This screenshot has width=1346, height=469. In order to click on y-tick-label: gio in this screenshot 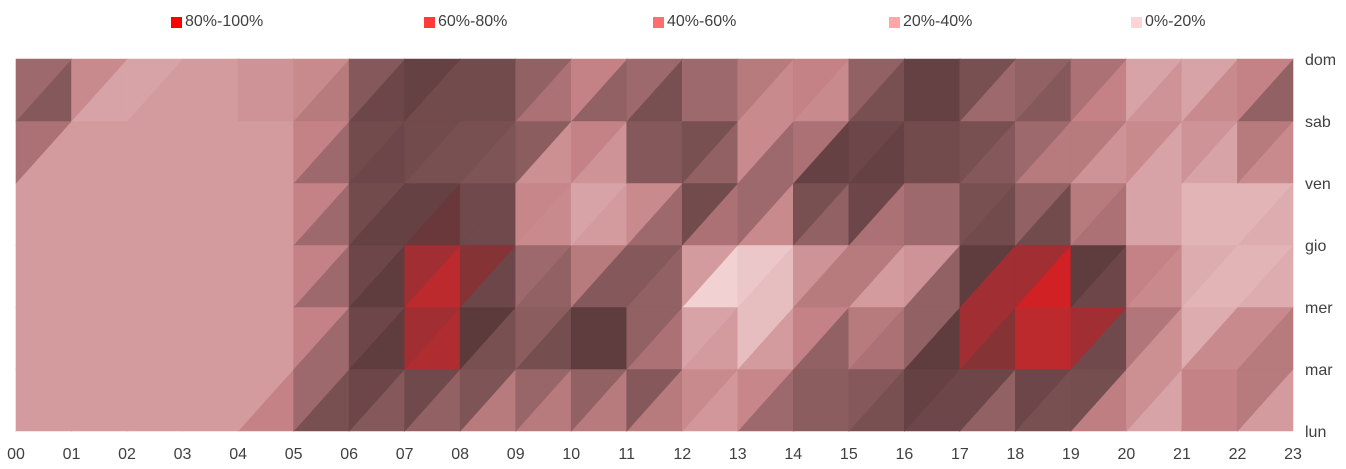, I will do `click(1315, 246)`.